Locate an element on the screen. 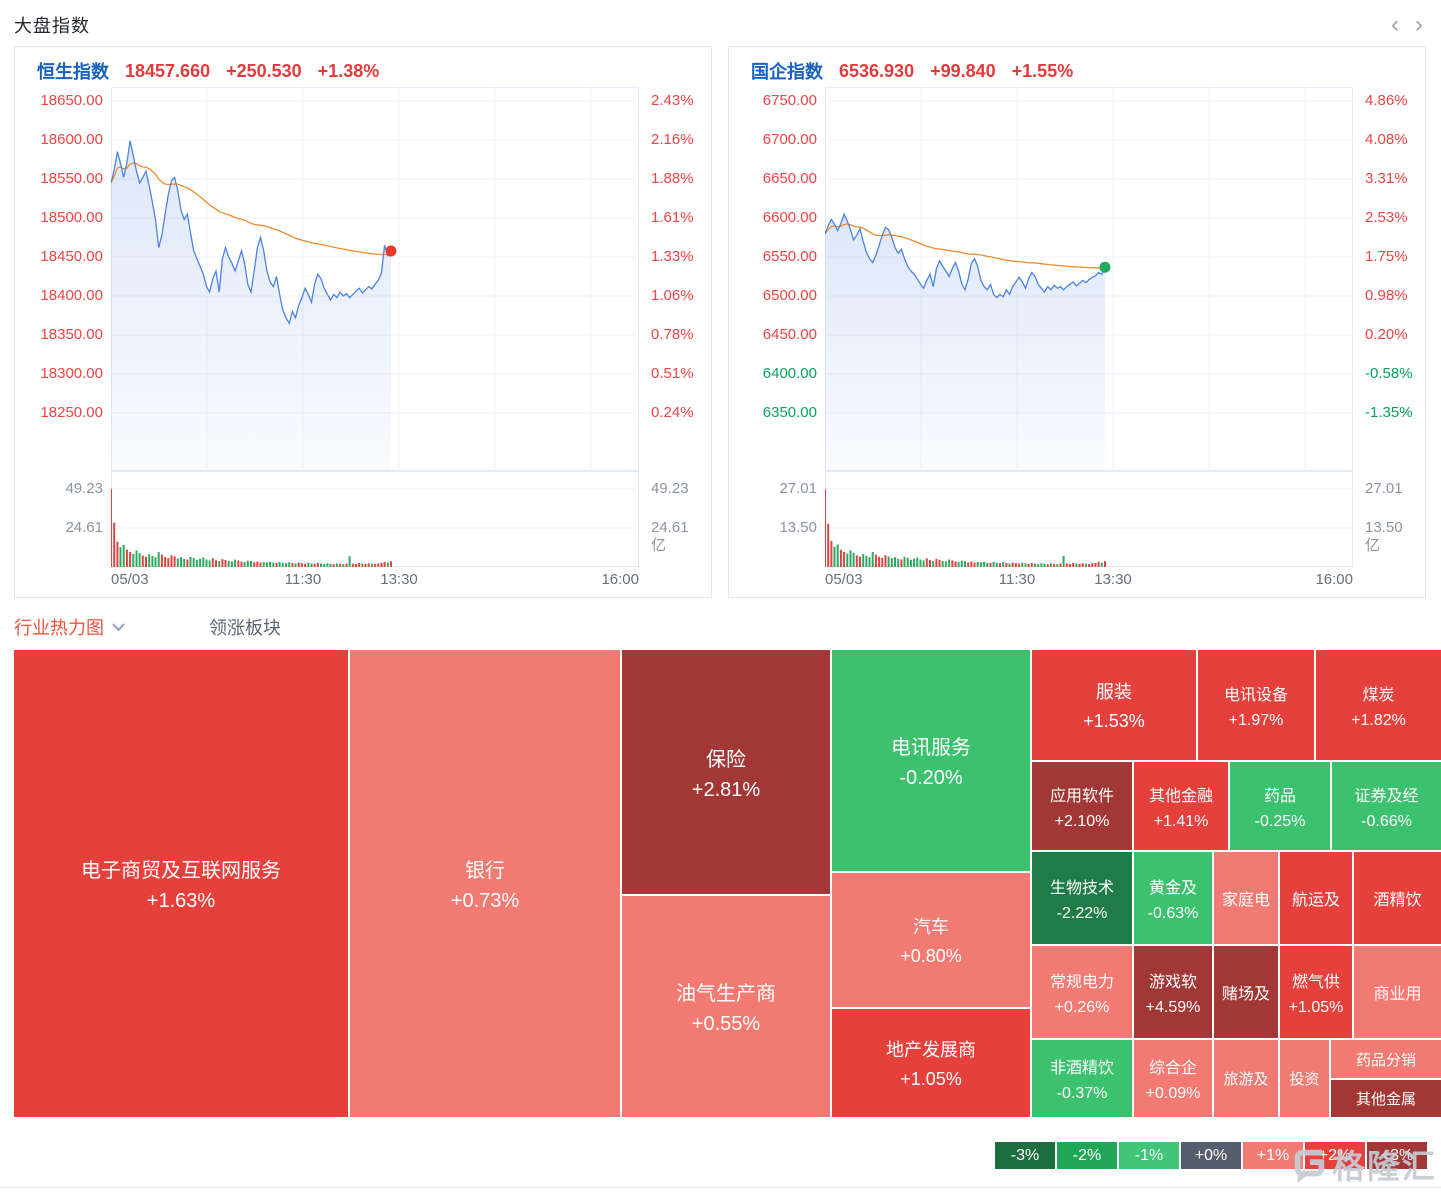  tile-sector-name: 酒精饮 is located at coordinates (1397, 900).